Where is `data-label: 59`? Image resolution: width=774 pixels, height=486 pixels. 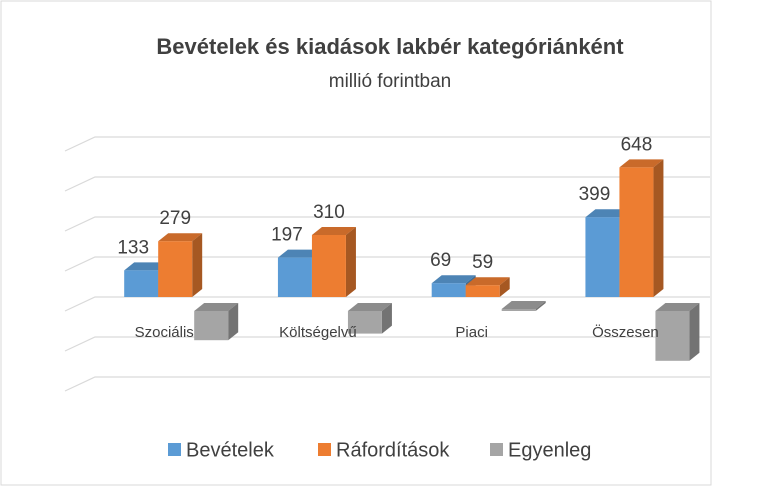 data-label: 59 is located at coordinates (482, 262).